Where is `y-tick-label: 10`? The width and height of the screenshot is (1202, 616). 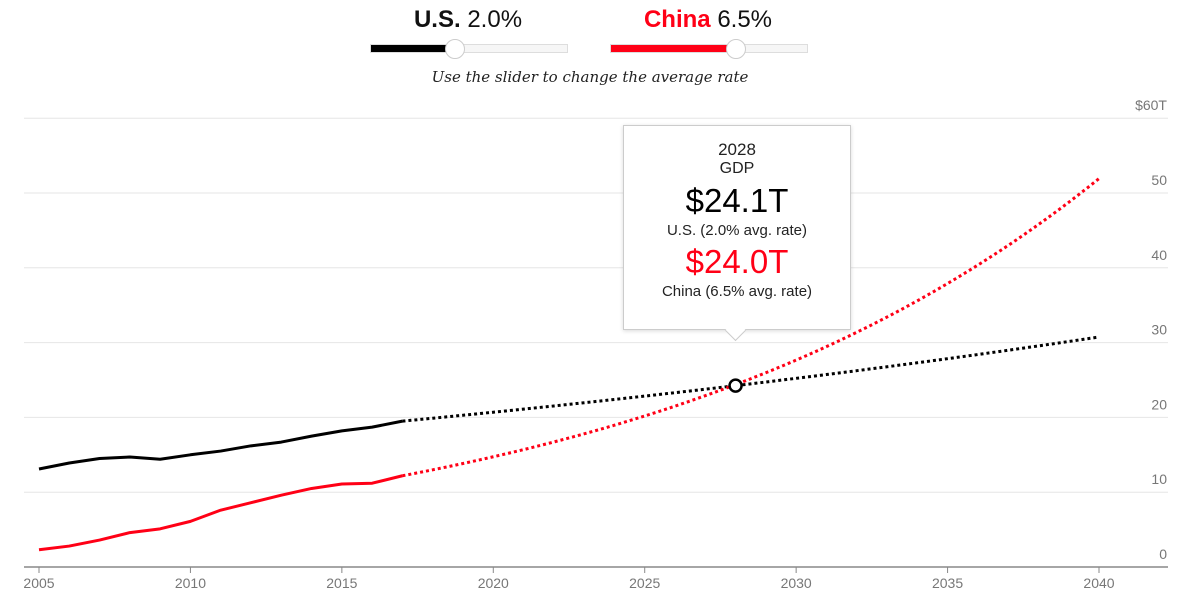
y-tick-label: 10 is located at coordinates (1159, 479).